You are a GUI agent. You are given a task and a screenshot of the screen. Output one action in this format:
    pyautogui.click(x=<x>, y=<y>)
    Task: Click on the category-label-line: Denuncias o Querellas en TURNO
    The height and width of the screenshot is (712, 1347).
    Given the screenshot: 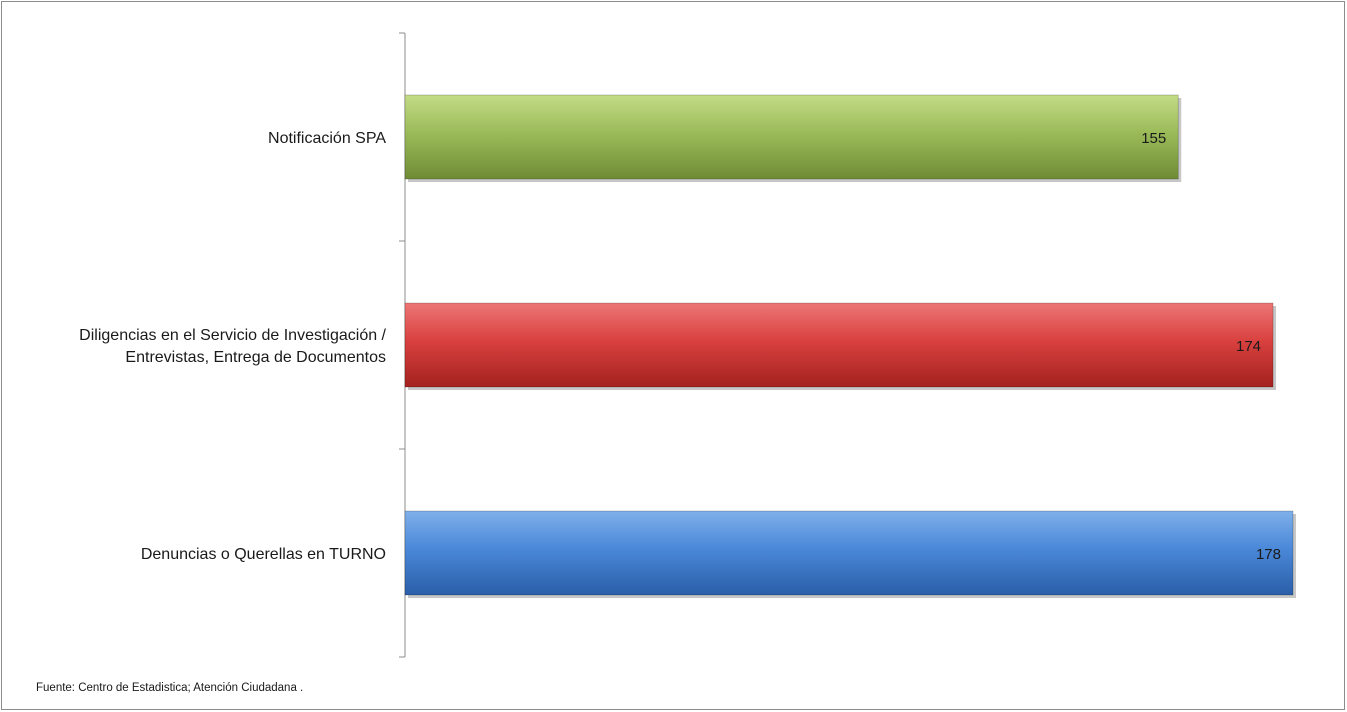 What is the action you would take?
    pyautogui.click(x=263, y=554)
    